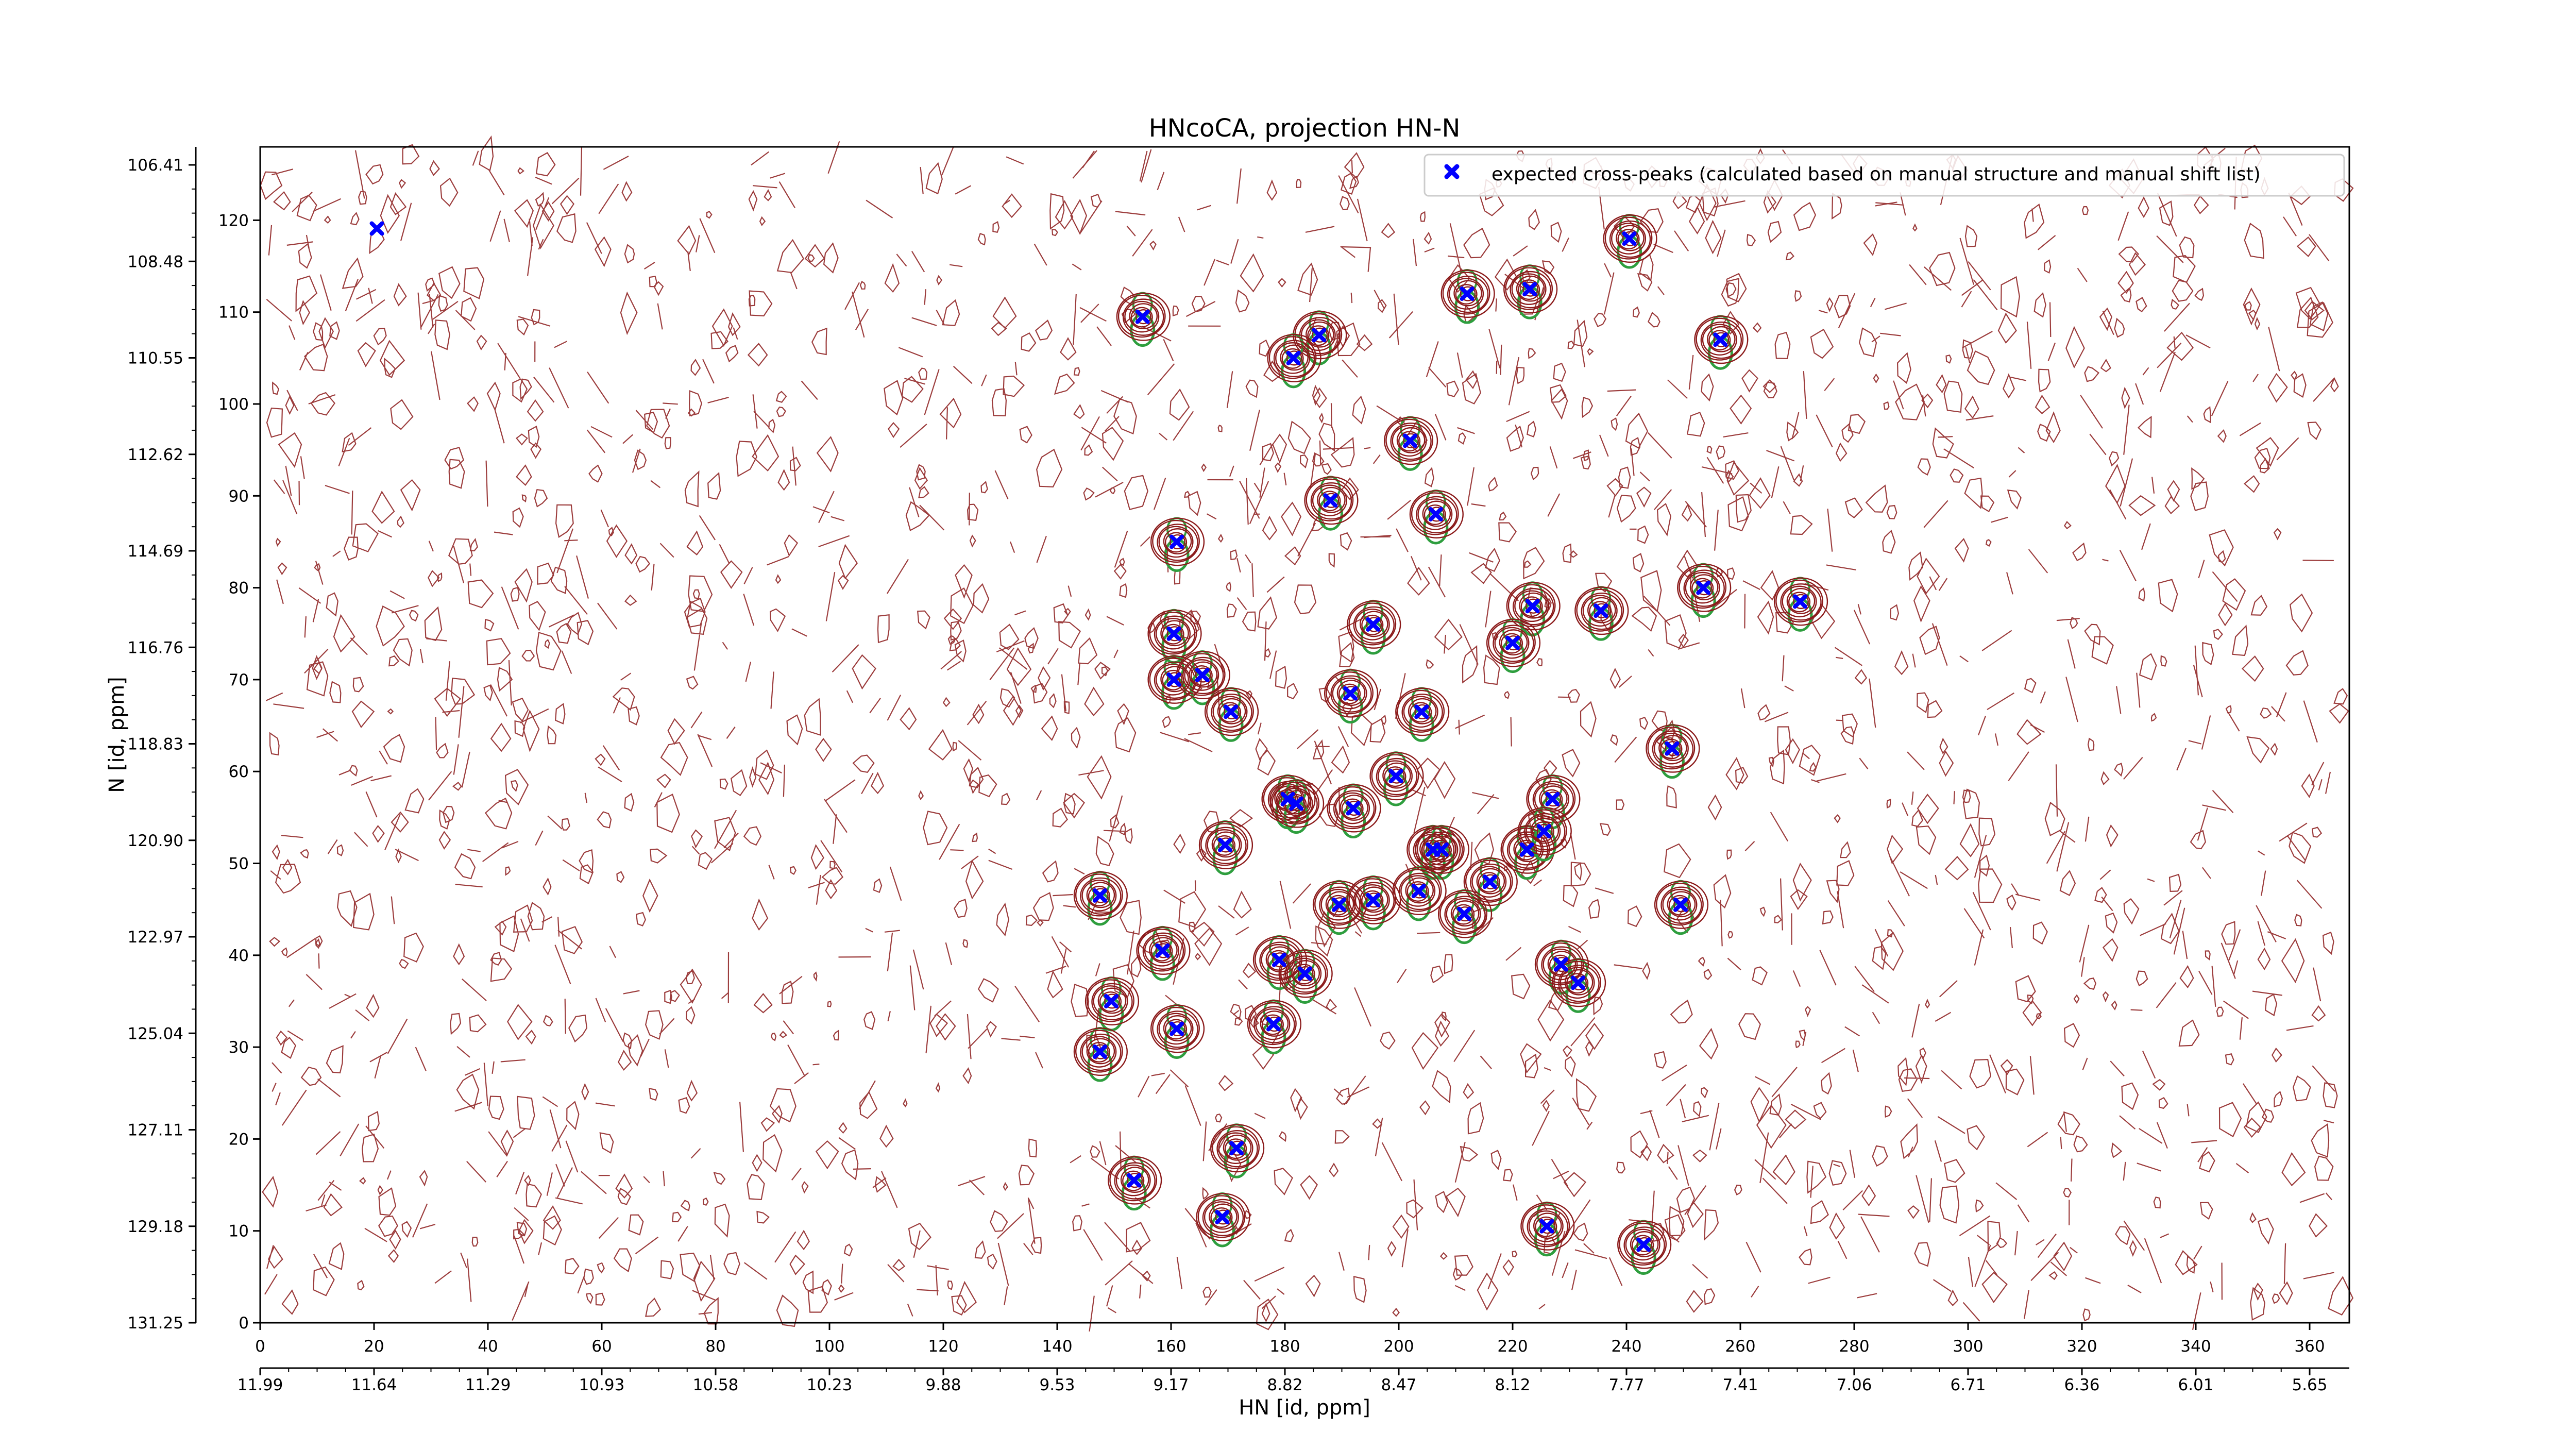 The height and width of the screenshot is (1449, 2576). I want to click on x-tick-label: 60, so click(601, 1346).